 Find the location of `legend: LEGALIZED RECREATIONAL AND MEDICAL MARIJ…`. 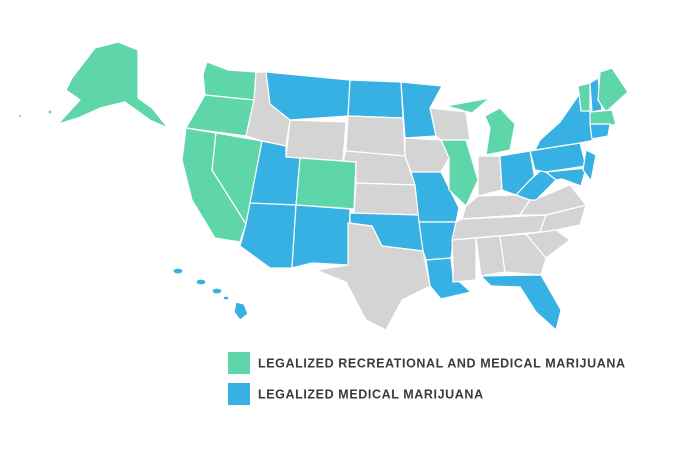

legend: LEGALIZED RECREATIONAL AND MEDICAL MARIJ… is located at coordinates (427, 378).